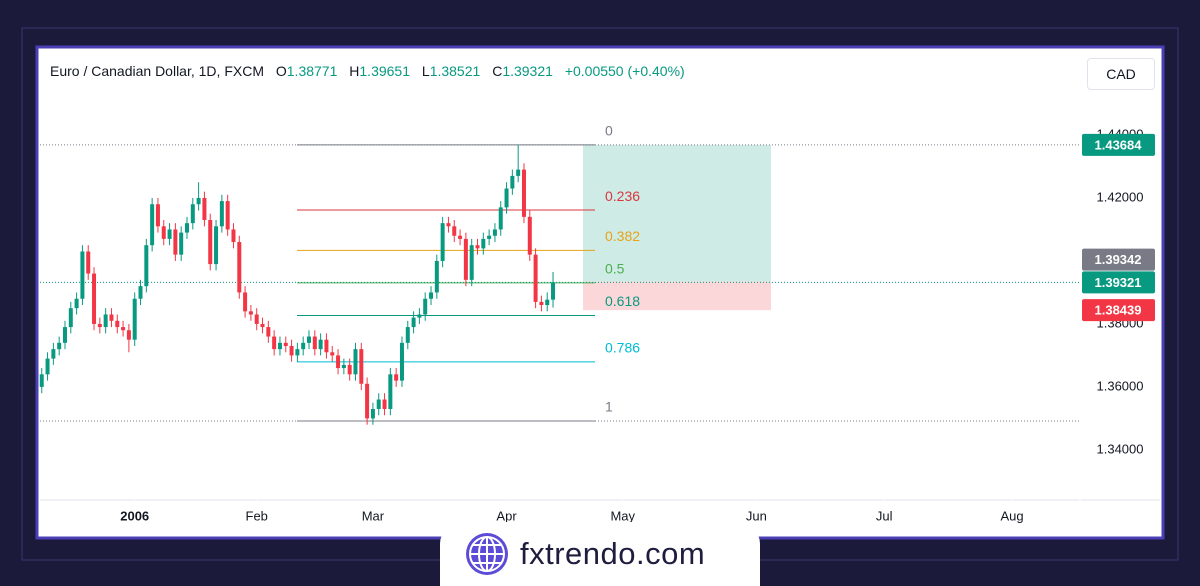  I want to click on close-label: C, so click(497, 71).